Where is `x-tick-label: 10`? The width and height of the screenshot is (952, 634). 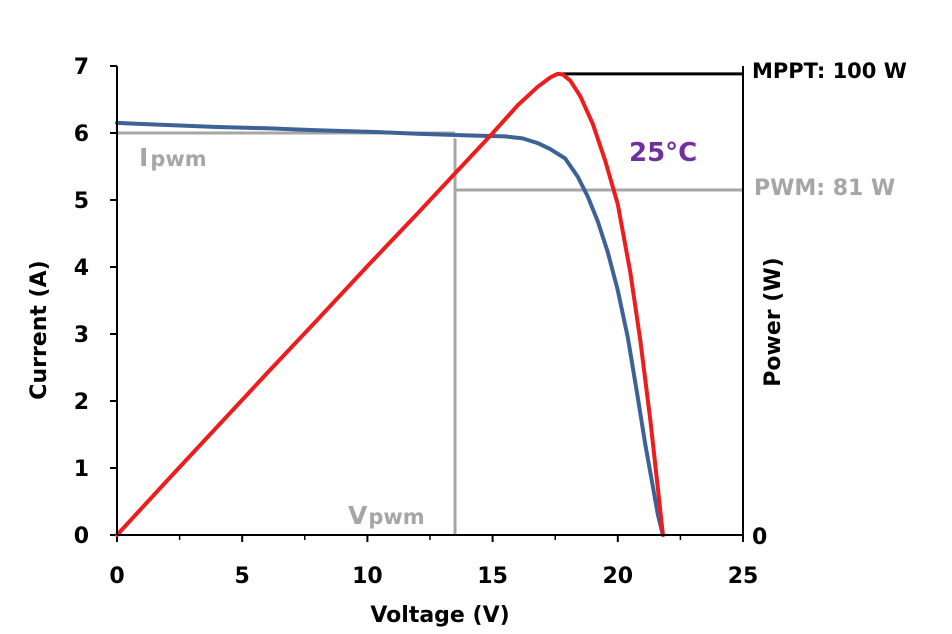
x-tick-label: 10 is located at coordinates (367, 576).